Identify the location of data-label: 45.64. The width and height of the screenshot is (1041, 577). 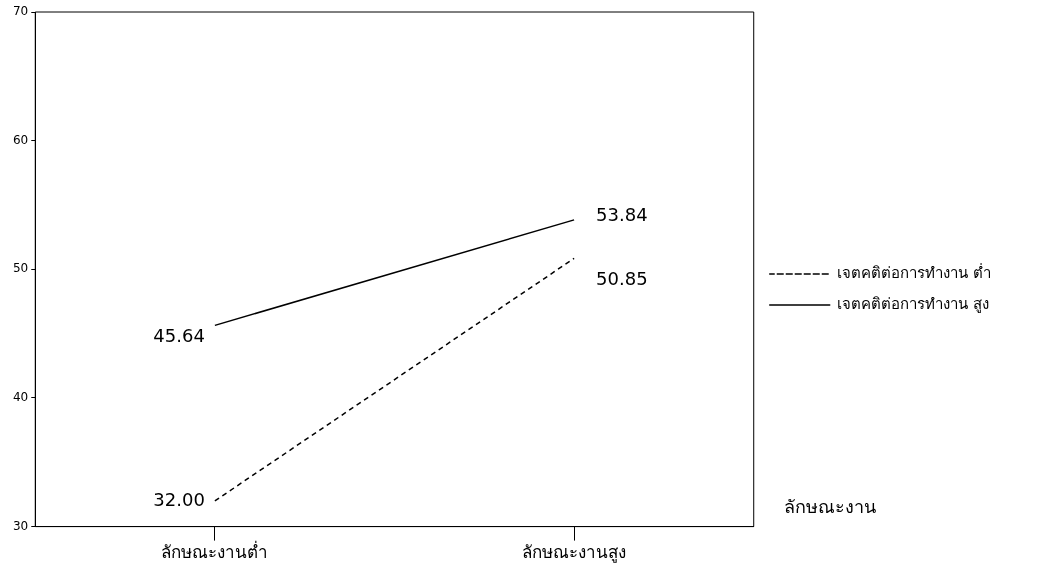
(179, 336).